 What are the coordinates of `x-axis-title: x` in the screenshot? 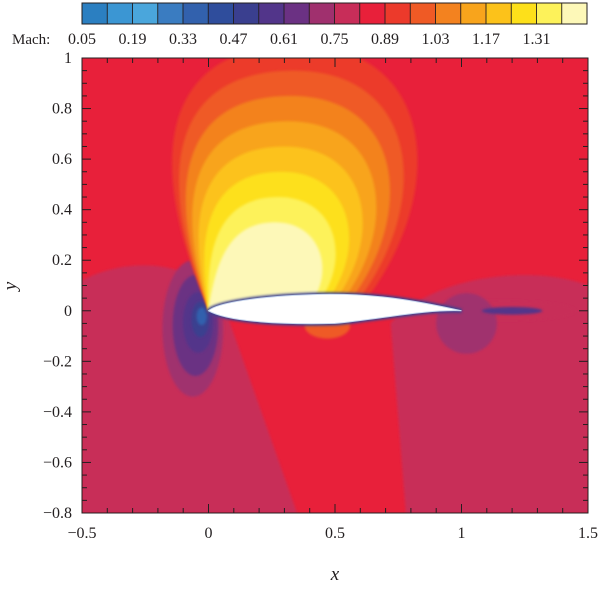 It's located at (335, 574).